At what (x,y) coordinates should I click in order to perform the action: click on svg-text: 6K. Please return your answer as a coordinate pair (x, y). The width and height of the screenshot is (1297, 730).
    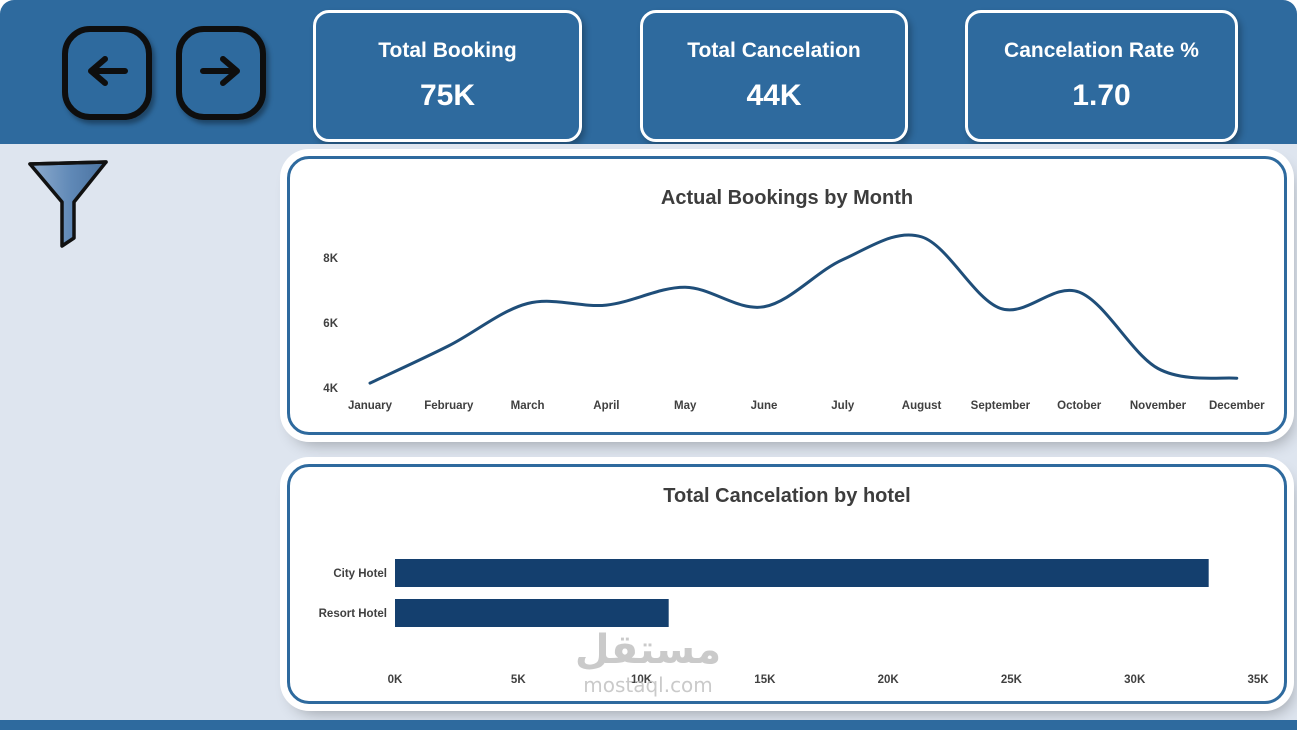
    Looking at the image, I should click on (330, 324).